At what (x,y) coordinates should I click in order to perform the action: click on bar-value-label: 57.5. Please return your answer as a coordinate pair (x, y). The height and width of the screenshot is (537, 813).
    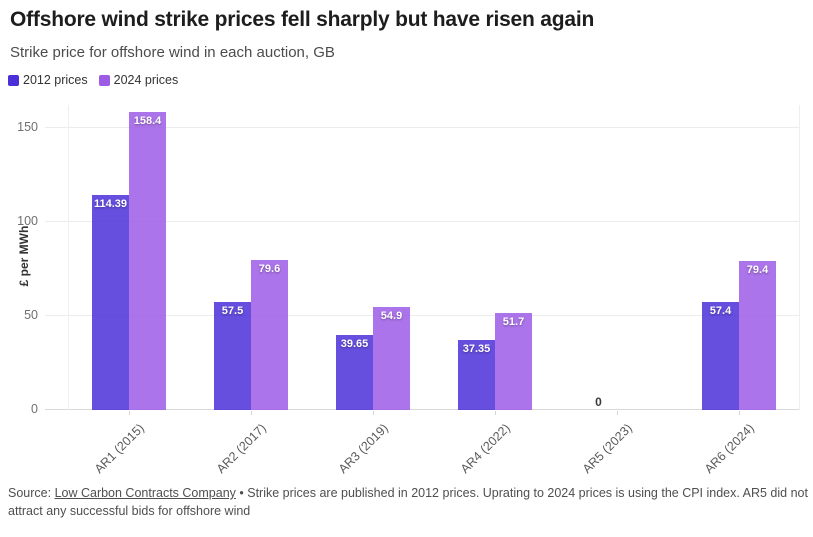
    Looking at the image, I should click on (232, 310).